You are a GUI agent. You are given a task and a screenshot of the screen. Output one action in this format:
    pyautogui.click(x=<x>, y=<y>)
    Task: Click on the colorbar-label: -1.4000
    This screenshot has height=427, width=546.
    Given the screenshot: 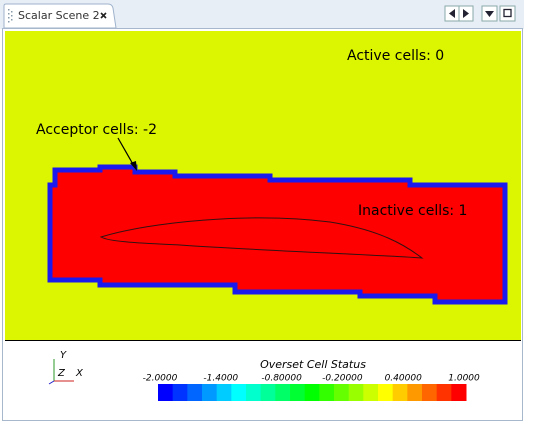 What is the action you would take?
    pyautogui.click(x=220, y=379)
    